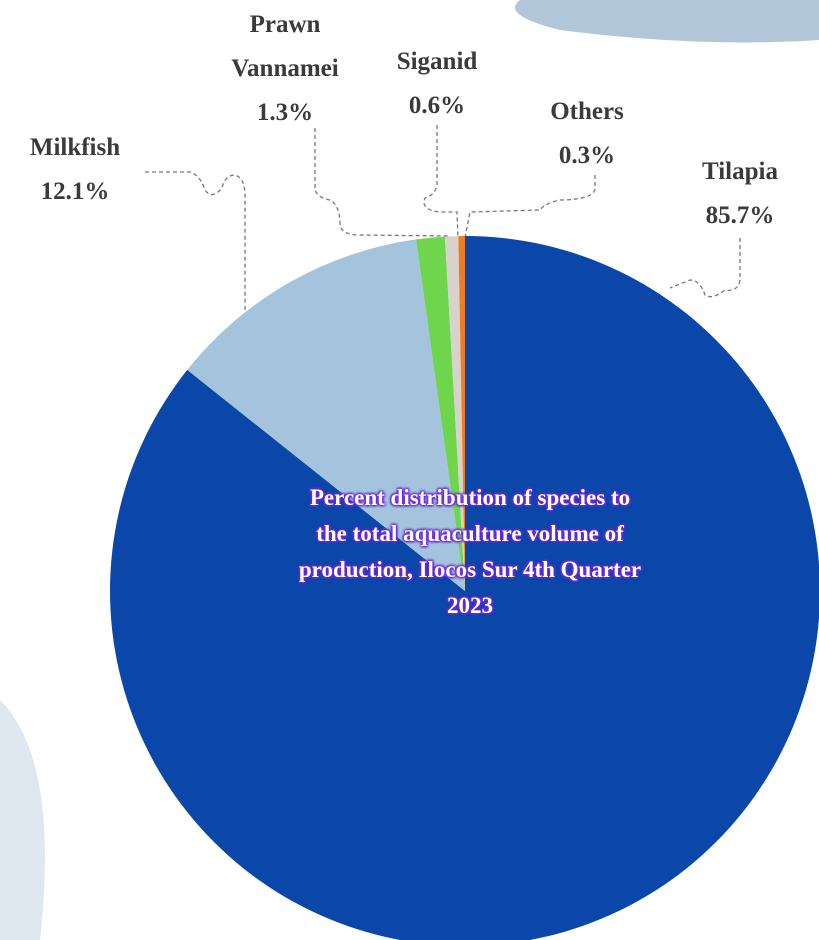 Image resolution: width=819 pixels, height=940 pixels. What do you see at coordinates (437, 84) in the screenshot?
I see `slice-label: Siganid 0.6%` at bounding box center [437, 84].